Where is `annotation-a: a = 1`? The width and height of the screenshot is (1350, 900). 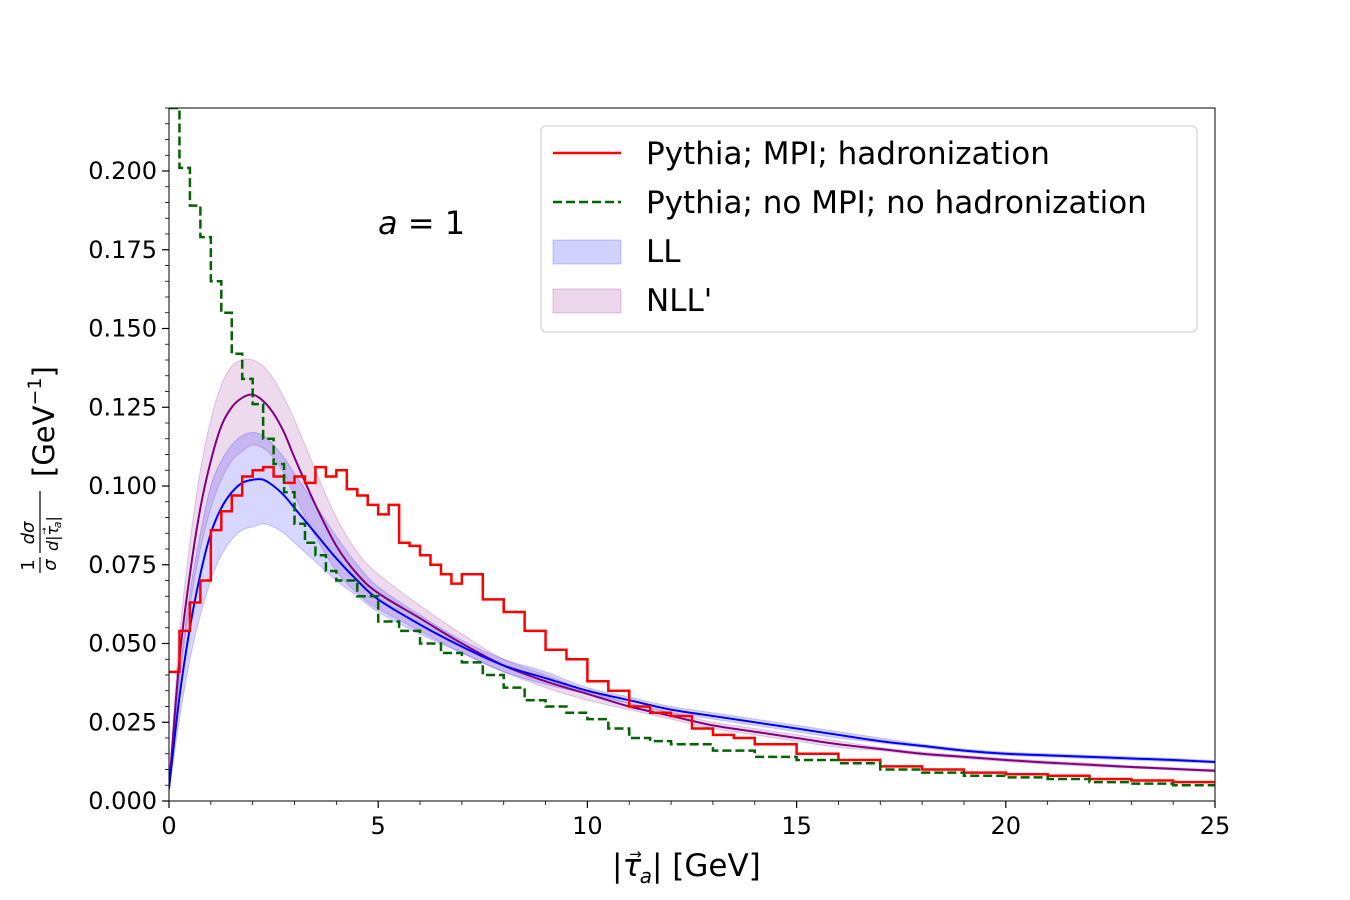 annotation-a: a = 1 is located at coordinates (421, 223).